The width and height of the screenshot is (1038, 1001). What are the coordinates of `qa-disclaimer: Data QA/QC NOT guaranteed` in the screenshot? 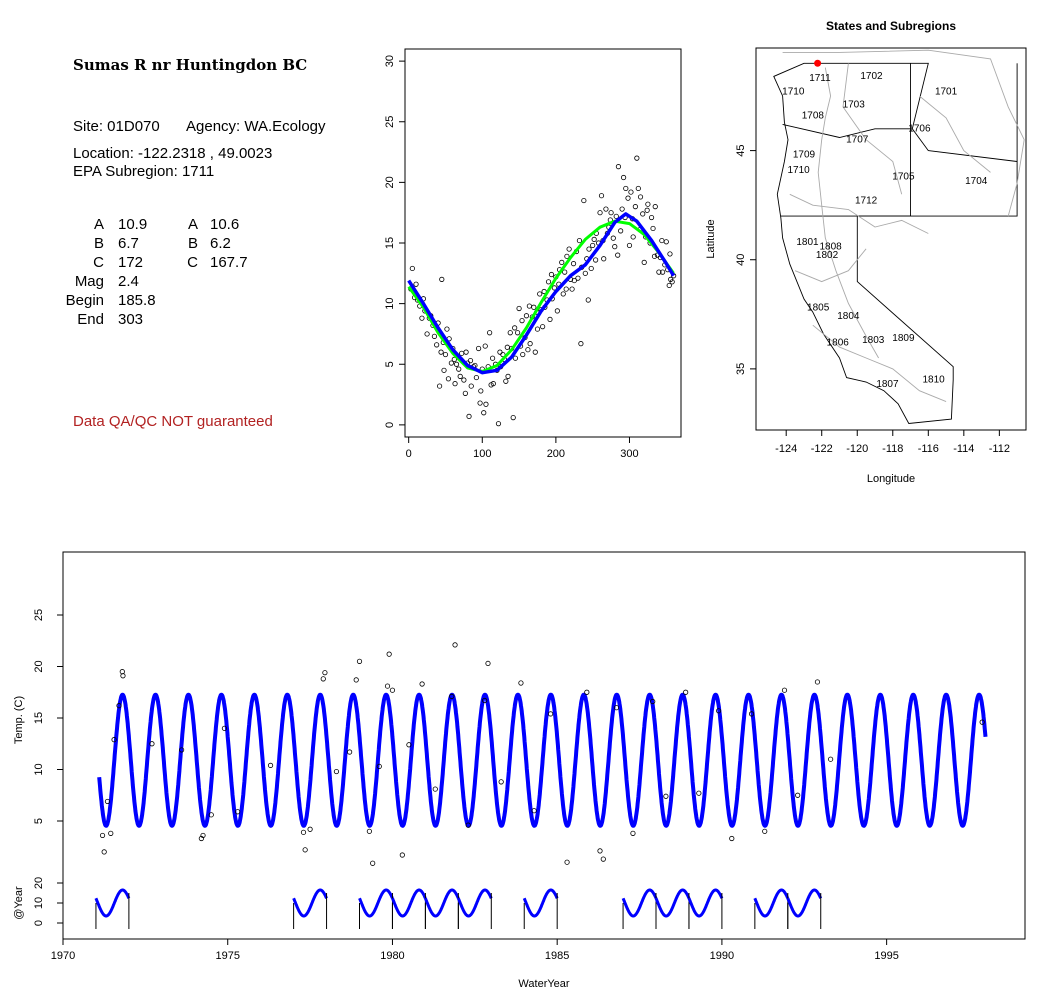 It's located at (173, 421).